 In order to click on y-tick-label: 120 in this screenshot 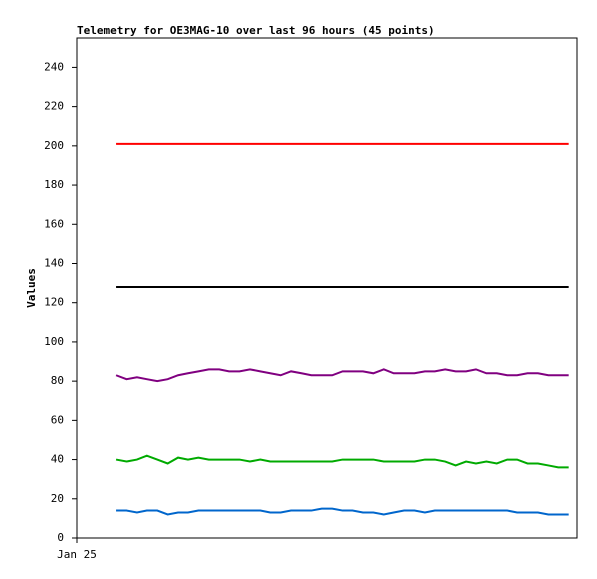, I will do `click(54, 302)`.